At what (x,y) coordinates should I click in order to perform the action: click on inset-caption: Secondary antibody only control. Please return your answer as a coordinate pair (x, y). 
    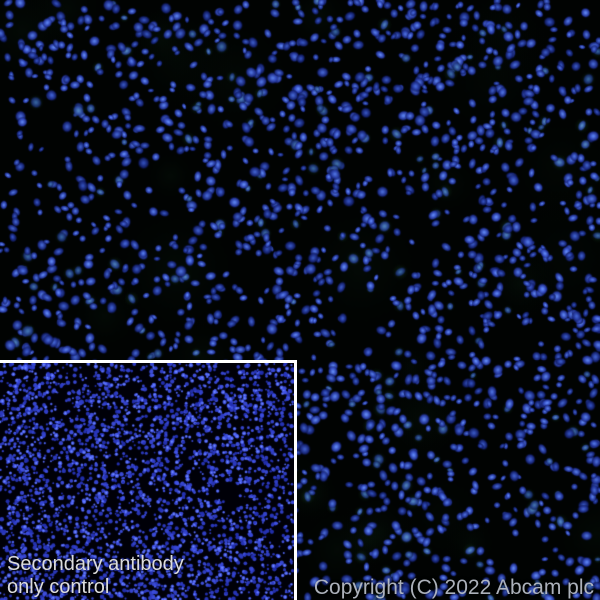
    Looking at the image, I should click on (95, 576).